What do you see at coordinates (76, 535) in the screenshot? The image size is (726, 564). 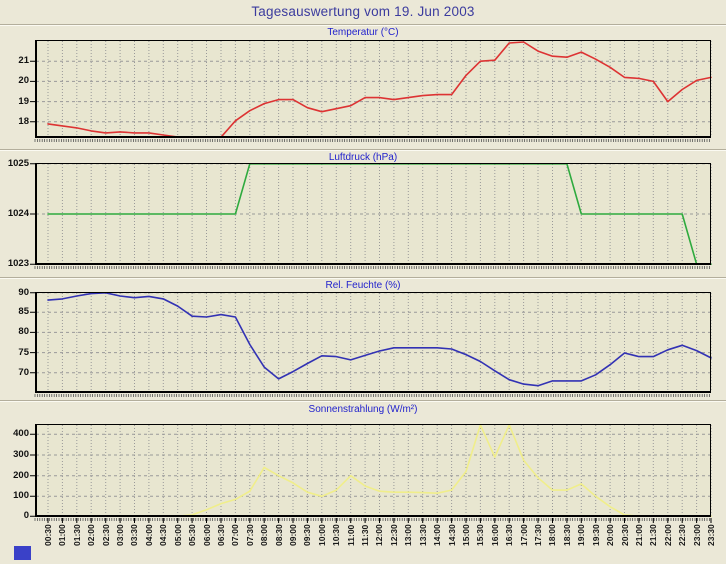 I see `x-tick-label: 01:30` at bounding box center [76, 535].